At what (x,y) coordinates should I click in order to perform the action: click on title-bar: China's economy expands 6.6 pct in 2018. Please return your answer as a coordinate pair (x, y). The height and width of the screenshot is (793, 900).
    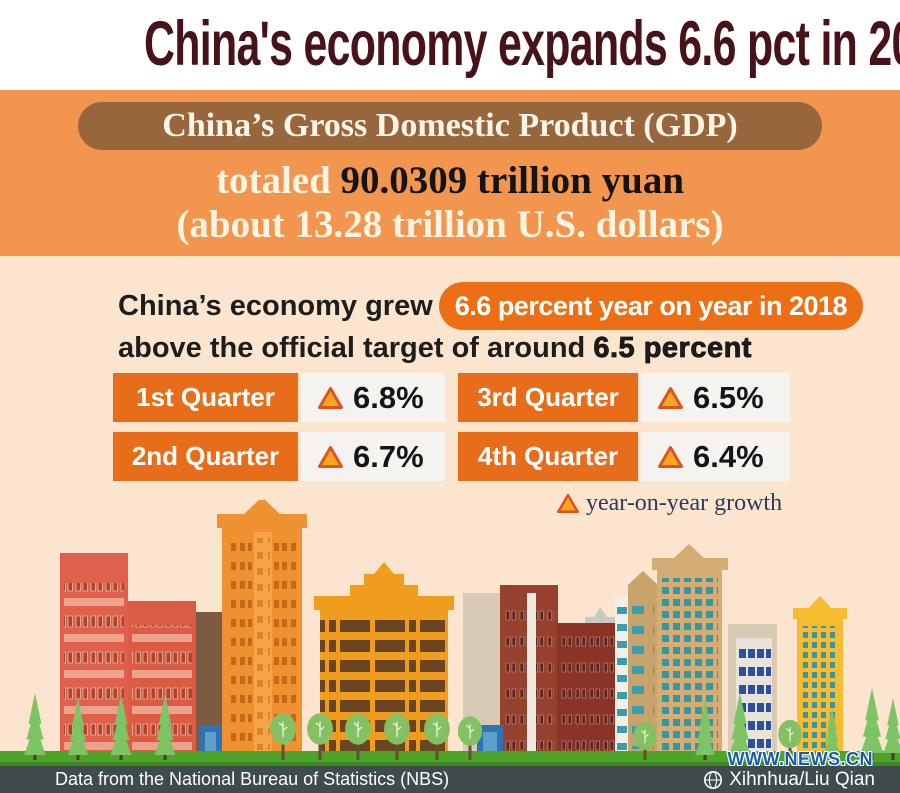
    Looking at the image, I should click on (450, 45).